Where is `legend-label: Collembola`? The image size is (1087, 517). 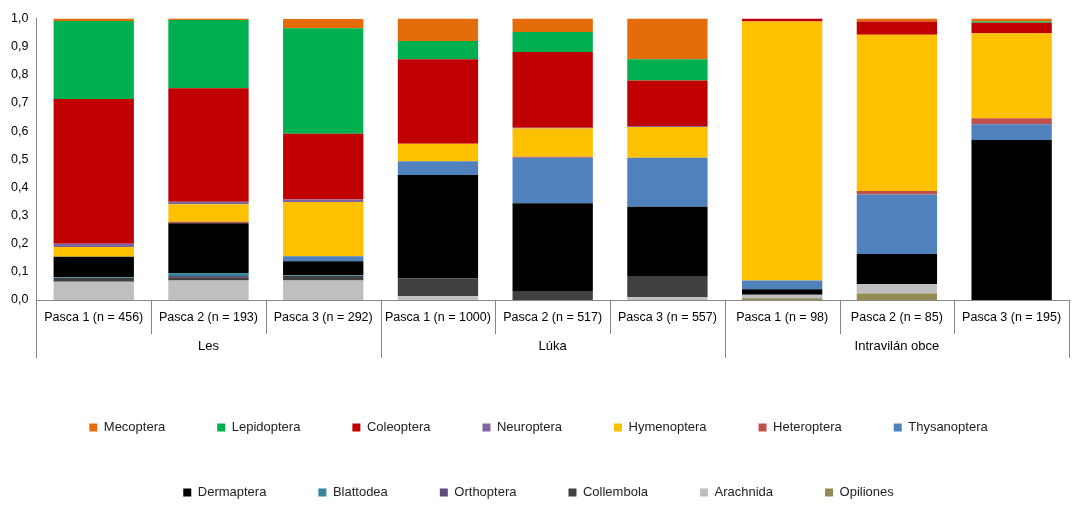 legend-label: Collembola is located at coordinates (615, 492).